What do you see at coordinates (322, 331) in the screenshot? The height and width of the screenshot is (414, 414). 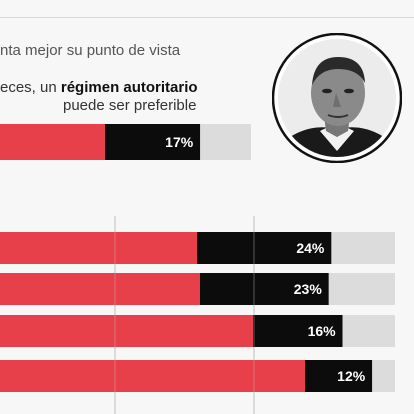 I see `group-bar-value-label-2: 16%` at bounding box center [322, 331].